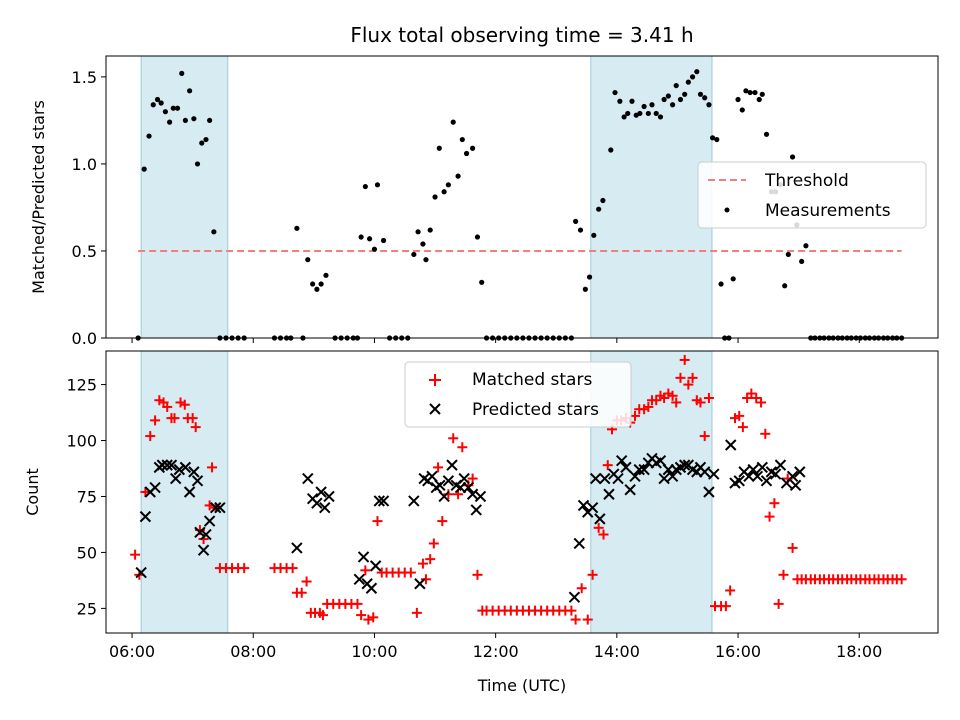 The height and width of the screenshot is (720, 960). Describe the element at coordinates (81, 385) in the screenshot. I see `y-tick-label: 125` at that location.